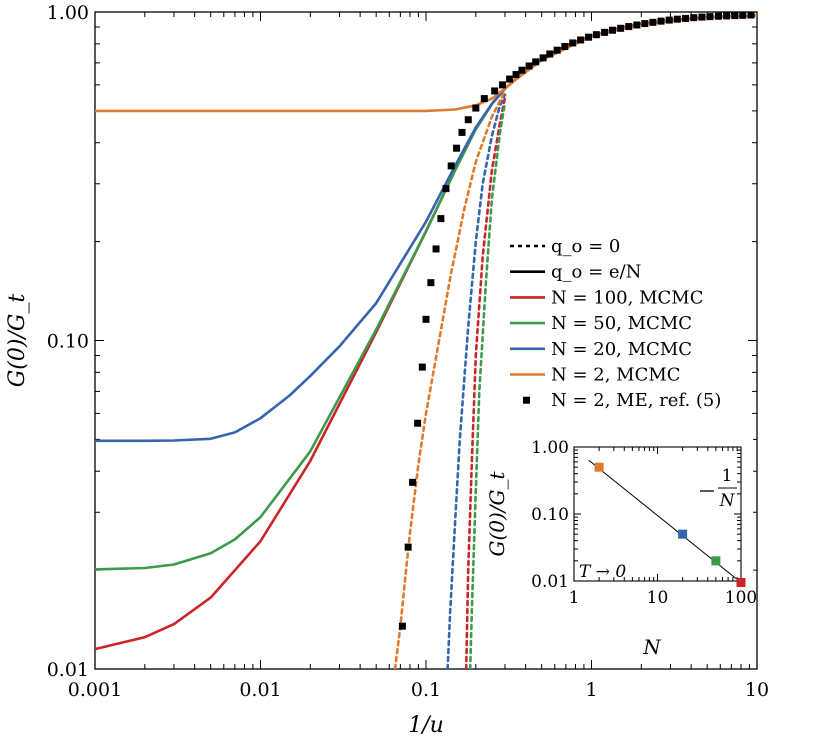 This screenshot has width=830, height=741. What do you see at coordinates (741, 598) in the screenshot?
I see `inset-x-tick-label: 100` at bounding box center [741, 598].